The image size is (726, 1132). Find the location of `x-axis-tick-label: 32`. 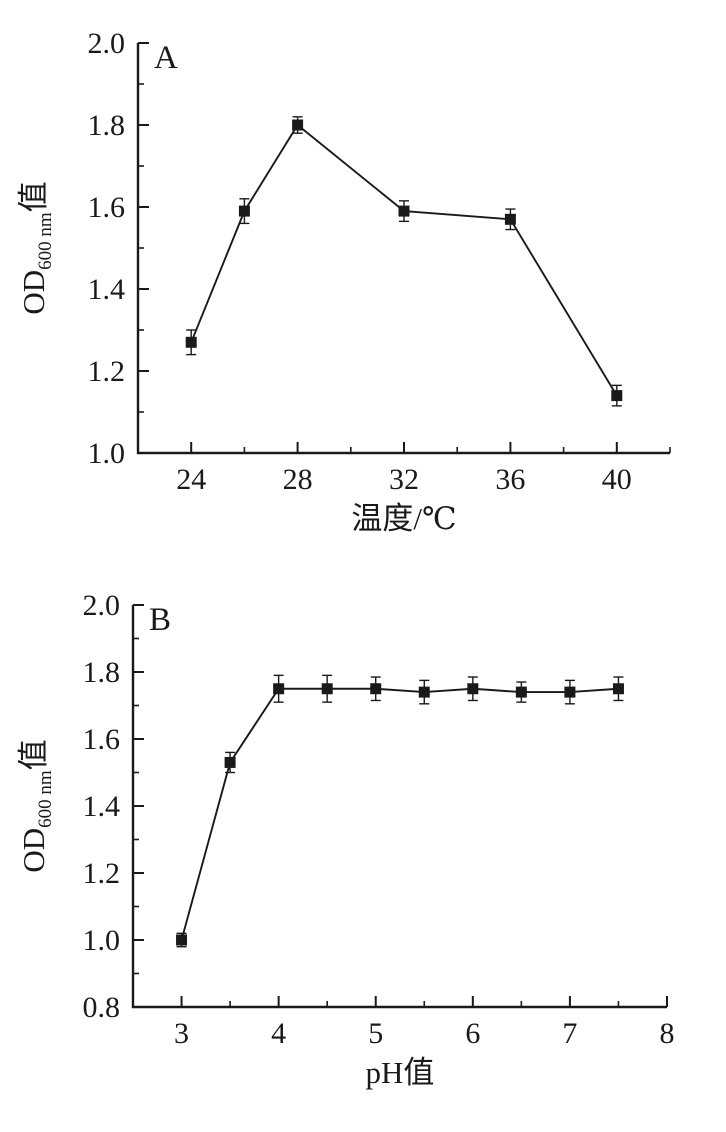

x-axis-tick-label: 32 is located at coordinates (404, 479).